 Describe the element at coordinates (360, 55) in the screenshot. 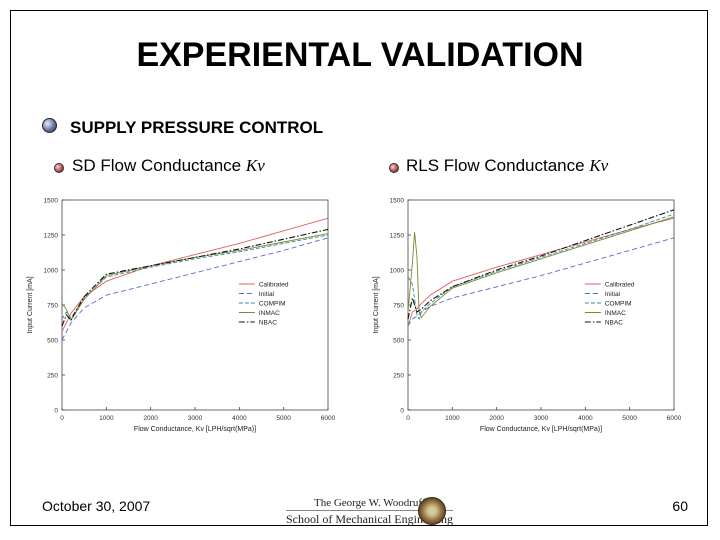

I see `slide-title: EXPERIENTAL VALIDATION` at that location.